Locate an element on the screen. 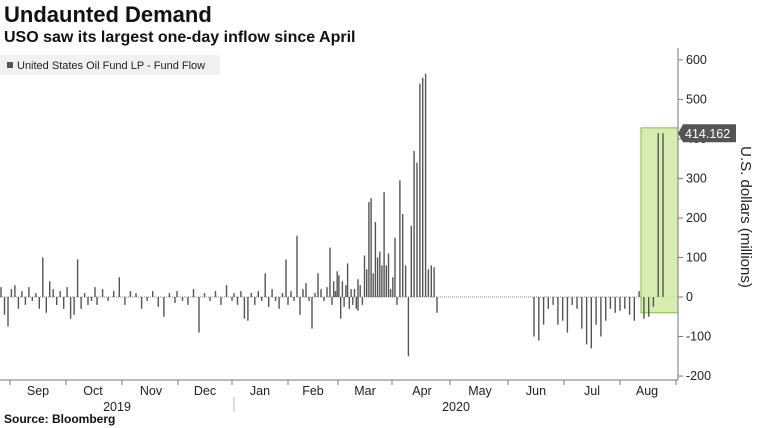 This screenshot has width=760, height=428. legend: United States Oil Fund LP - Fund Flow is located at coordinates (110, 65).